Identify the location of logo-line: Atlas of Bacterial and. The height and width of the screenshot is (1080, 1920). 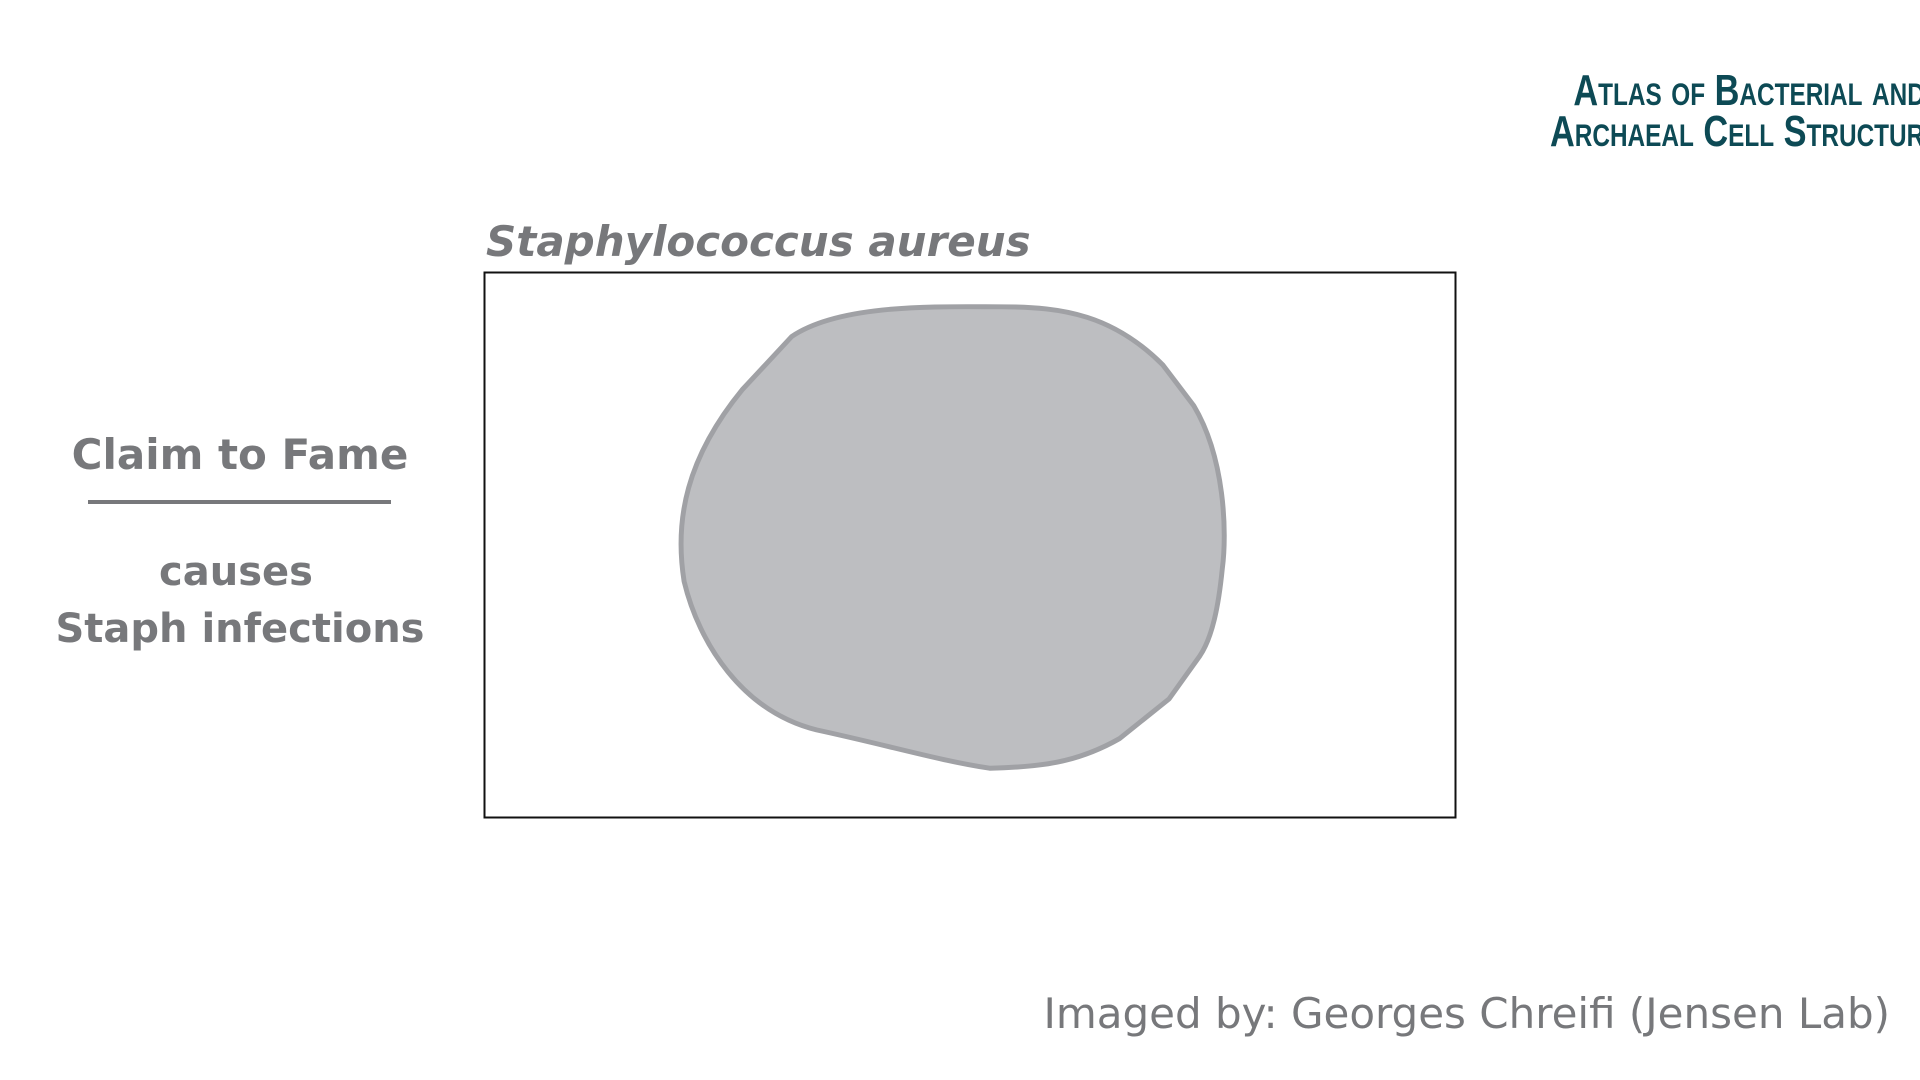
(1746, 90).